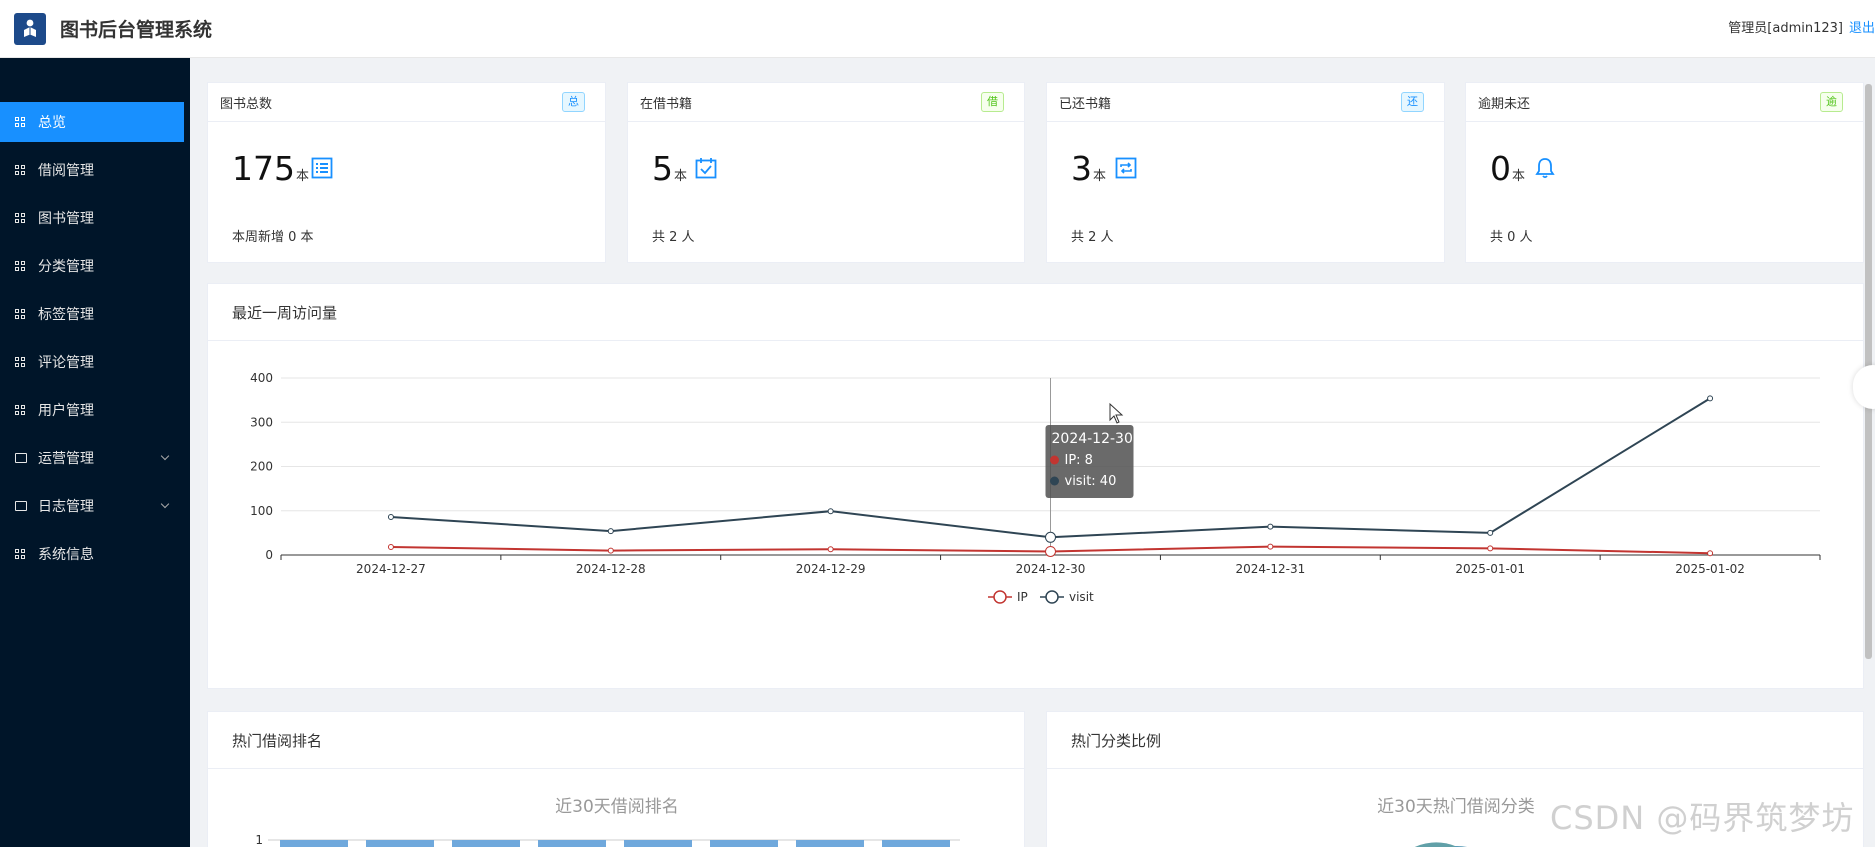  I want to click on stat-number: 0, so click(1500, 168).